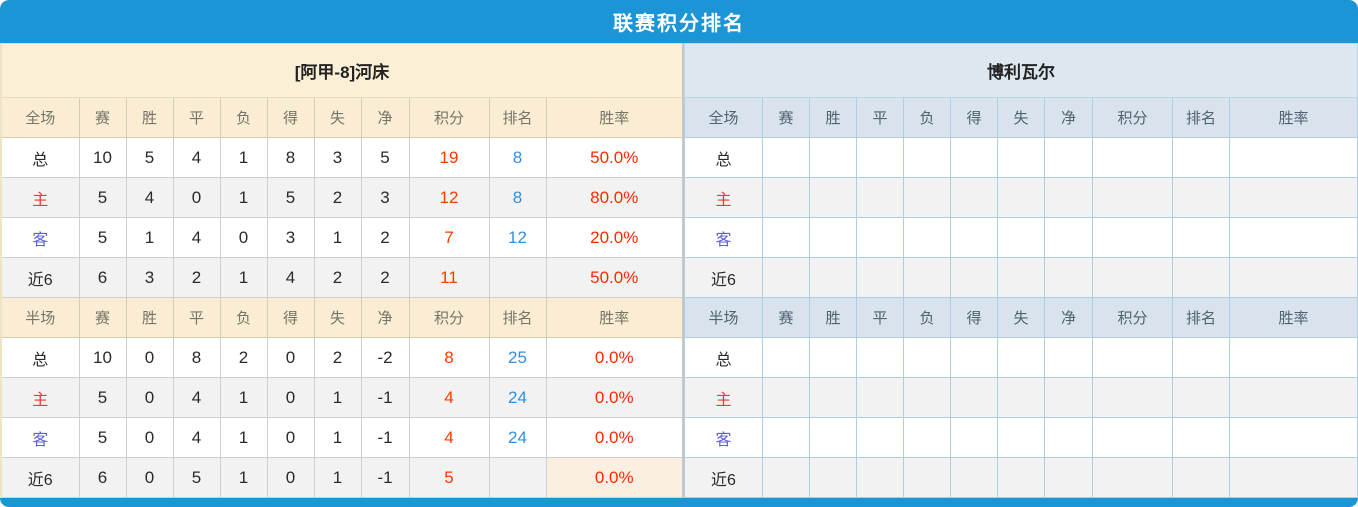  I want to click on points-cell: 12, so click(449, 197).